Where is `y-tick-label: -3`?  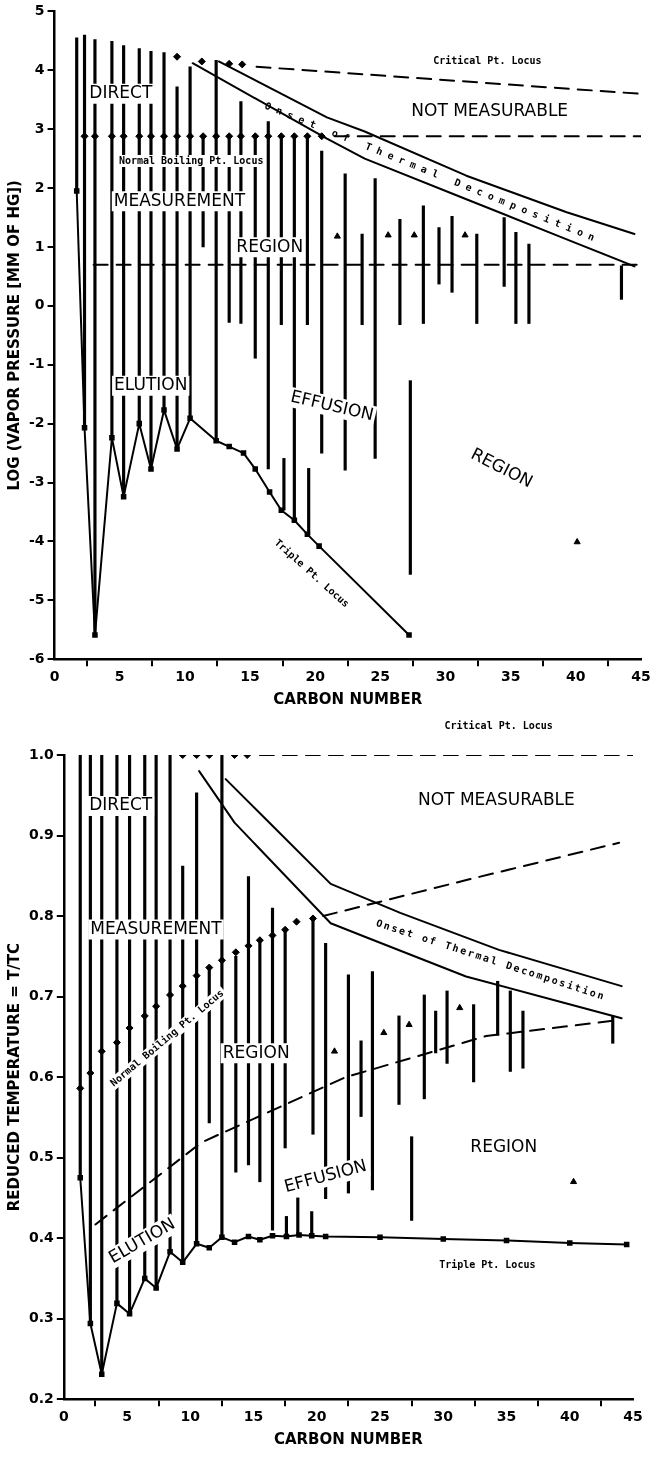
y-tick-label: -3 is located at coordinates (36, 481).